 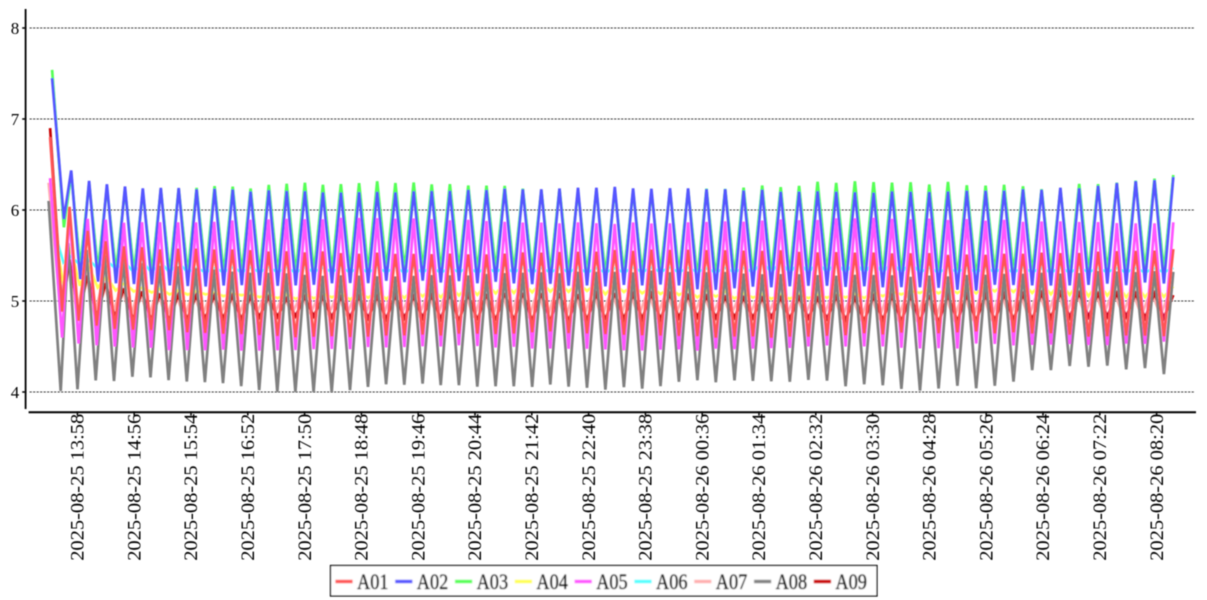 What do you see at coordinates (15, 301) in the screenshot?
I see `svg-text: 5` at bounding box center [15, 301].